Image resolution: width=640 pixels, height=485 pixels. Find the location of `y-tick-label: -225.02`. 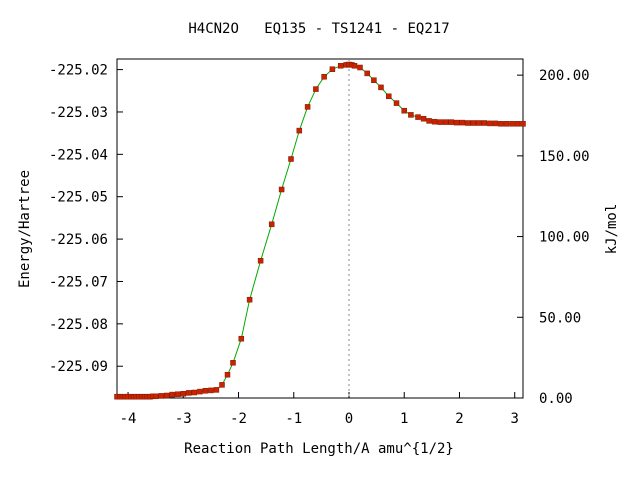

y-tick-label: -225.02 is located at coordinates (78, 71).